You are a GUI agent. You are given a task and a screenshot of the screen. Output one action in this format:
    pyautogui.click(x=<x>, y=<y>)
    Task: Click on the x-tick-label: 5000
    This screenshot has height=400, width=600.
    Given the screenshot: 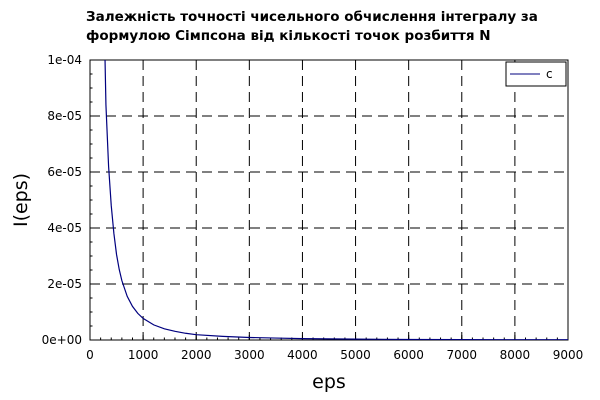 What is the action you would take?
    pyautogui.click(x=355, y=355)
    